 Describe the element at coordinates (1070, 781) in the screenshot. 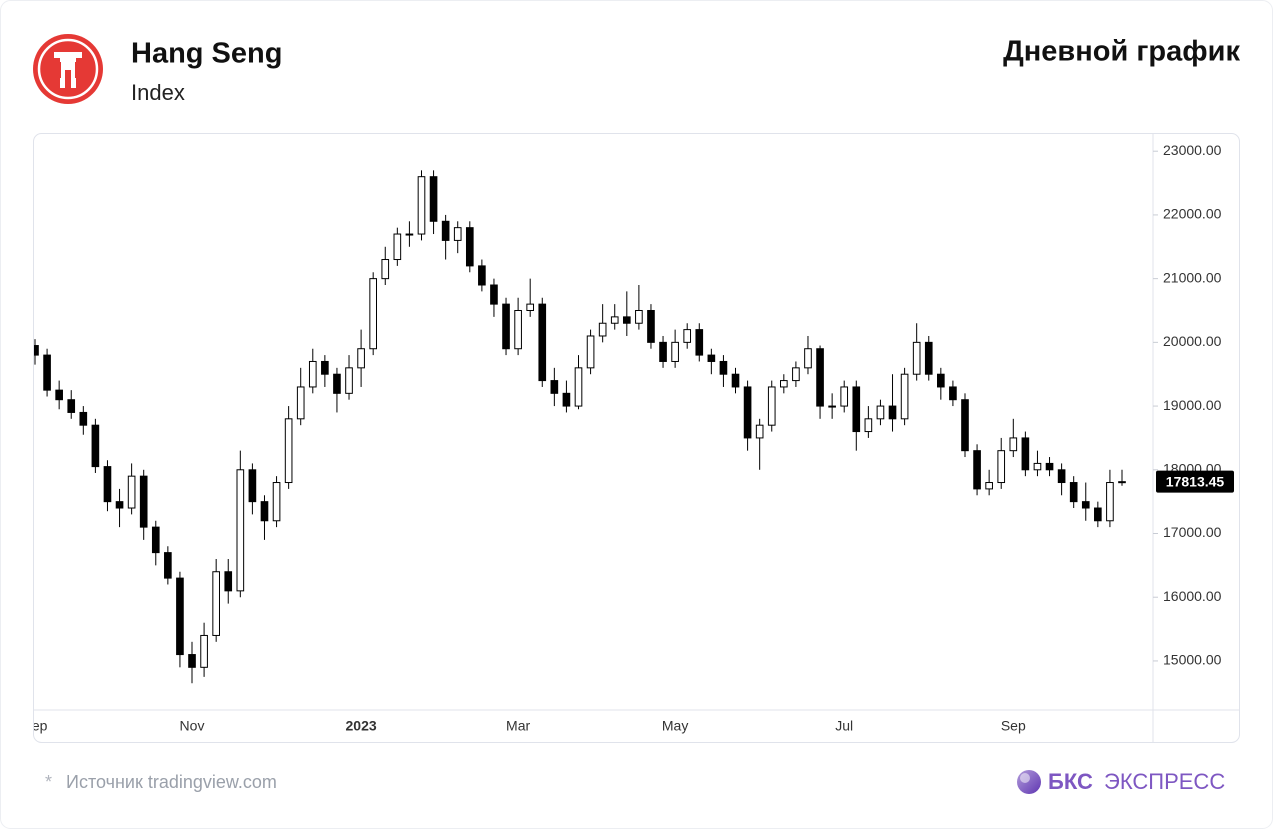

I see `brand-bold: БКС` at that location.